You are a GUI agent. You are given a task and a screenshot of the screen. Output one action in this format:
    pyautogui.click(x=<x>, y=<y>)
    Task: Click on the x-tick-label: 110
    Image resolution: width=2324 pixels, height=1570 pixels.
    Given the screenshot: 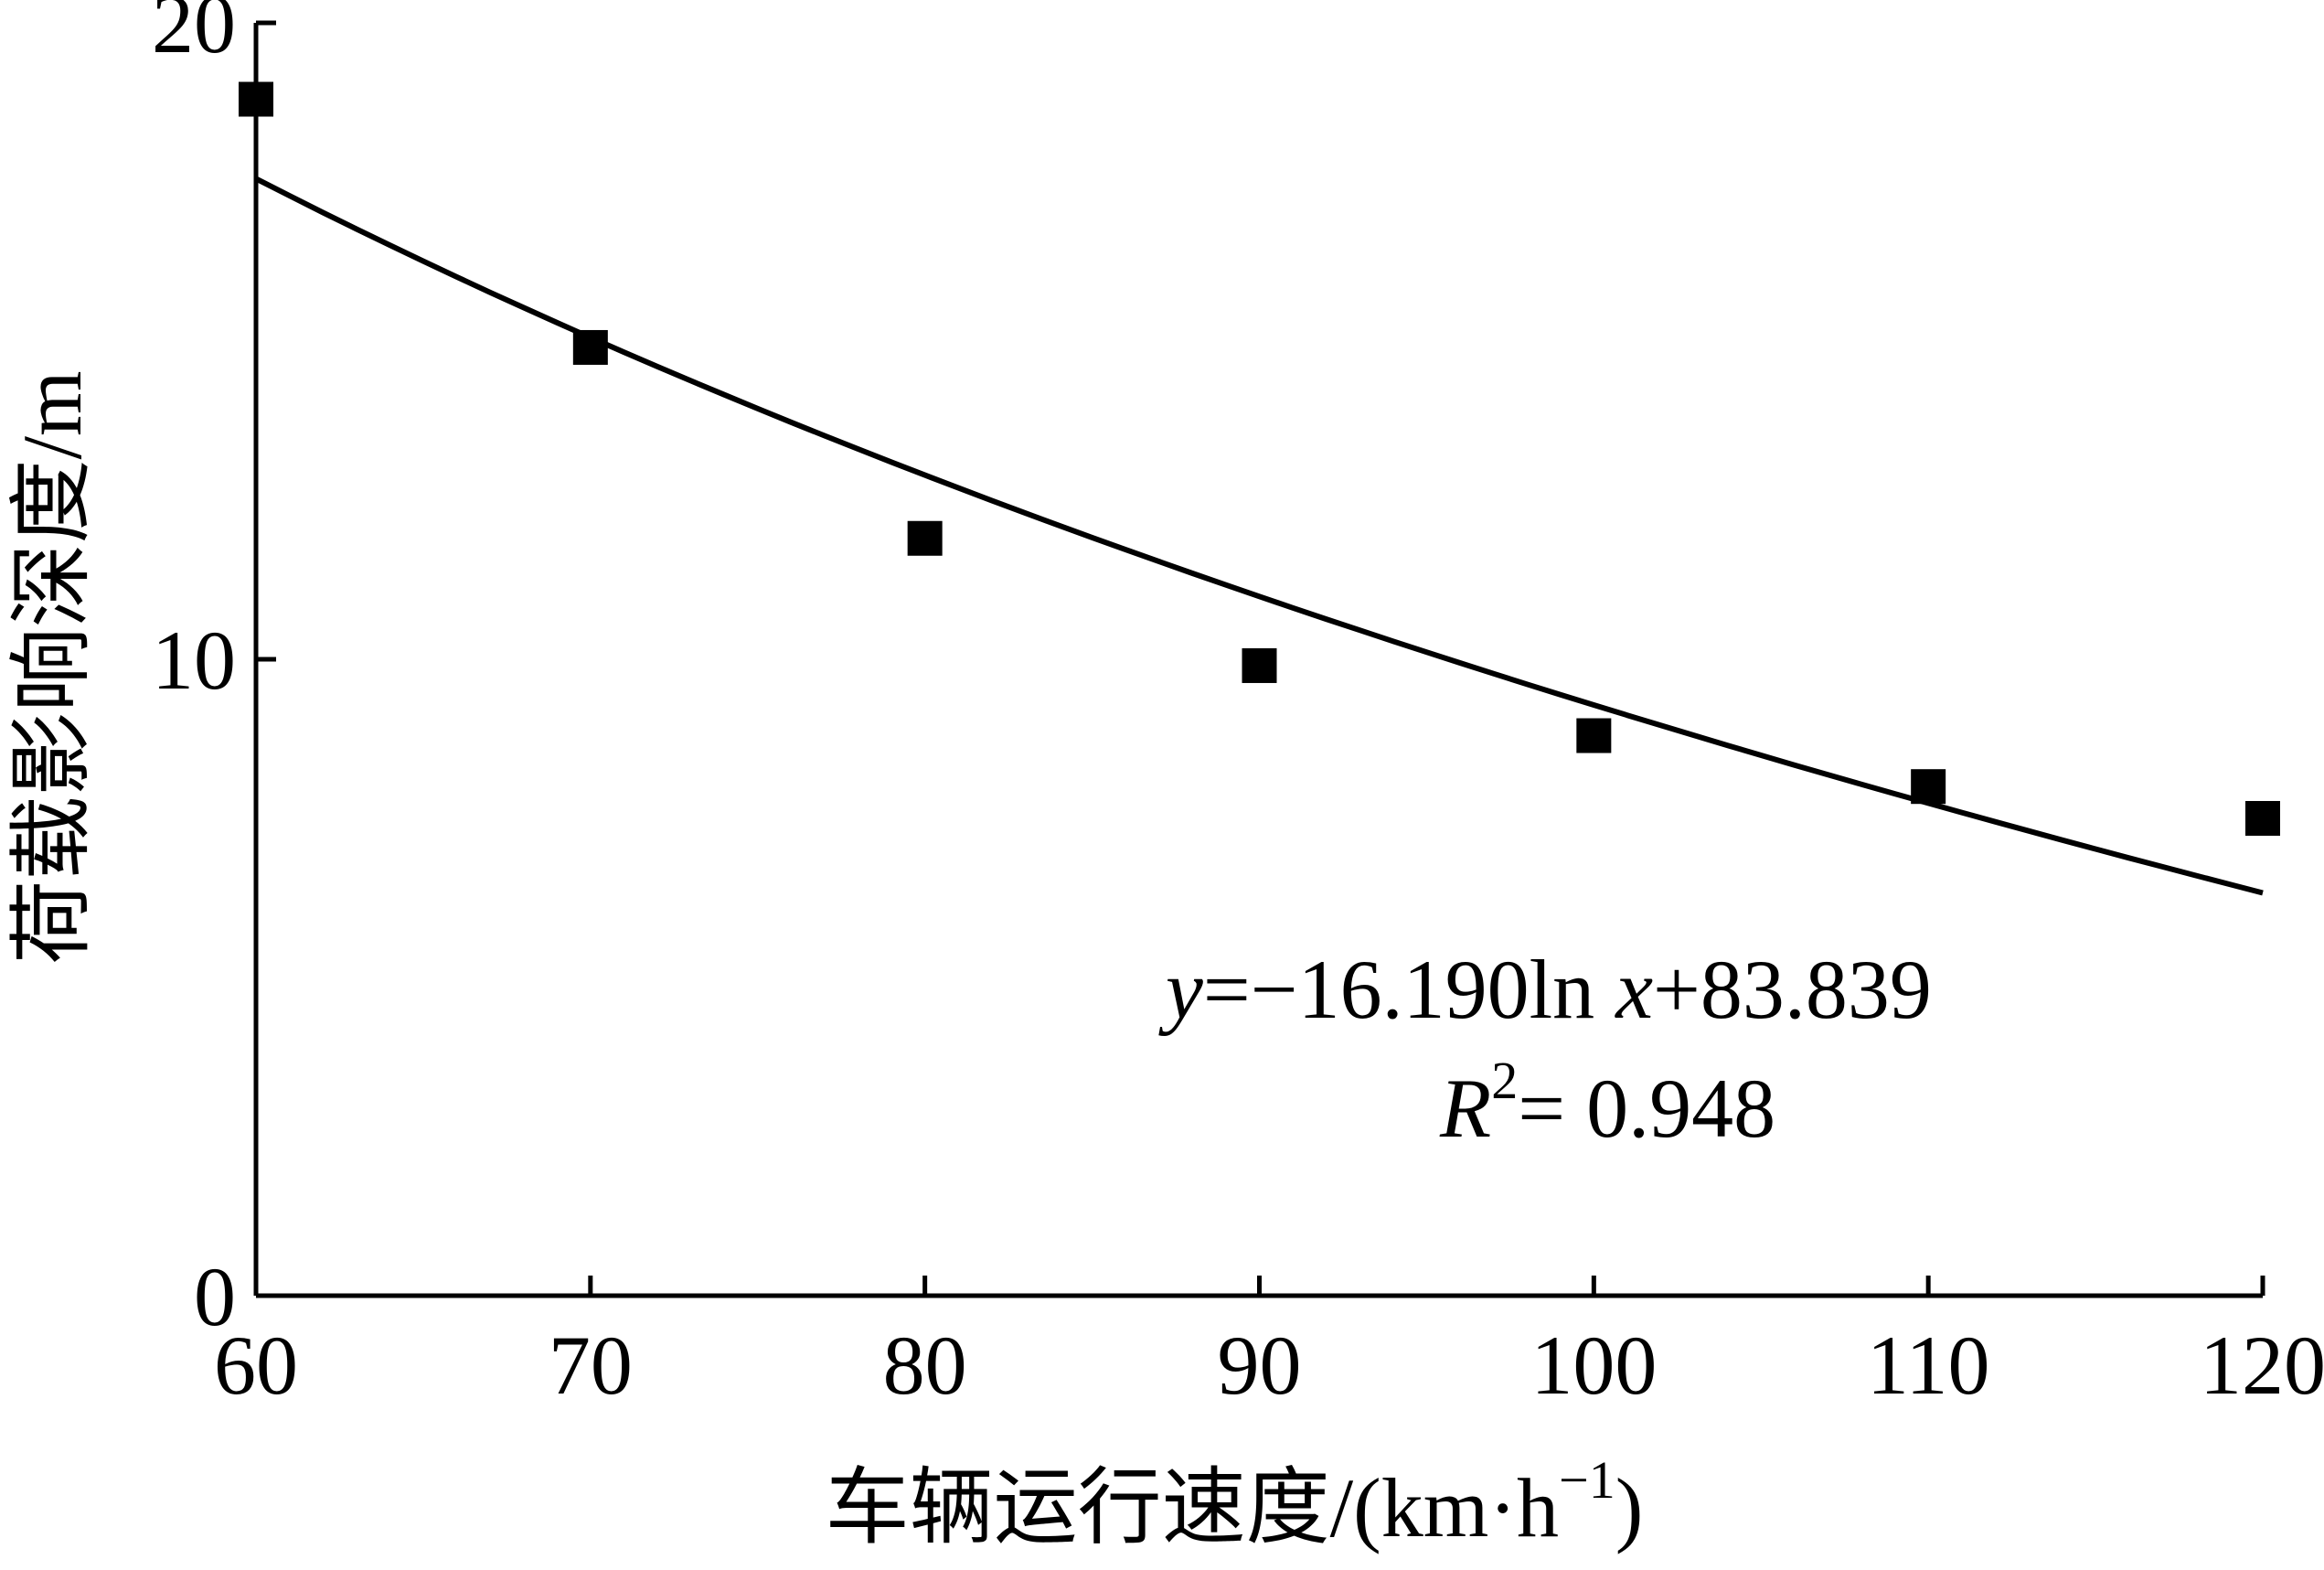 What is the action you would take?
    pyautogui.click(x=1928, y=1366)
    